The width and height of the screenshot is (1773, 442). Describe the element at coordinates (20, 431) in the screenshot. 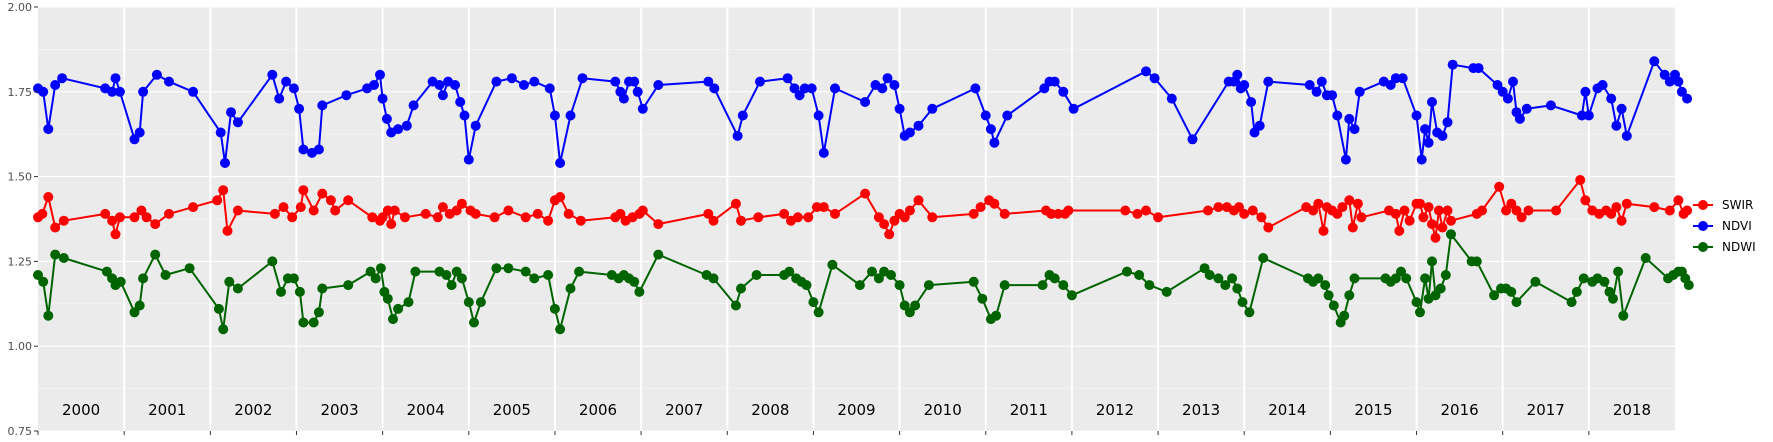

I see `y-tick-label: 0.75` at that location.